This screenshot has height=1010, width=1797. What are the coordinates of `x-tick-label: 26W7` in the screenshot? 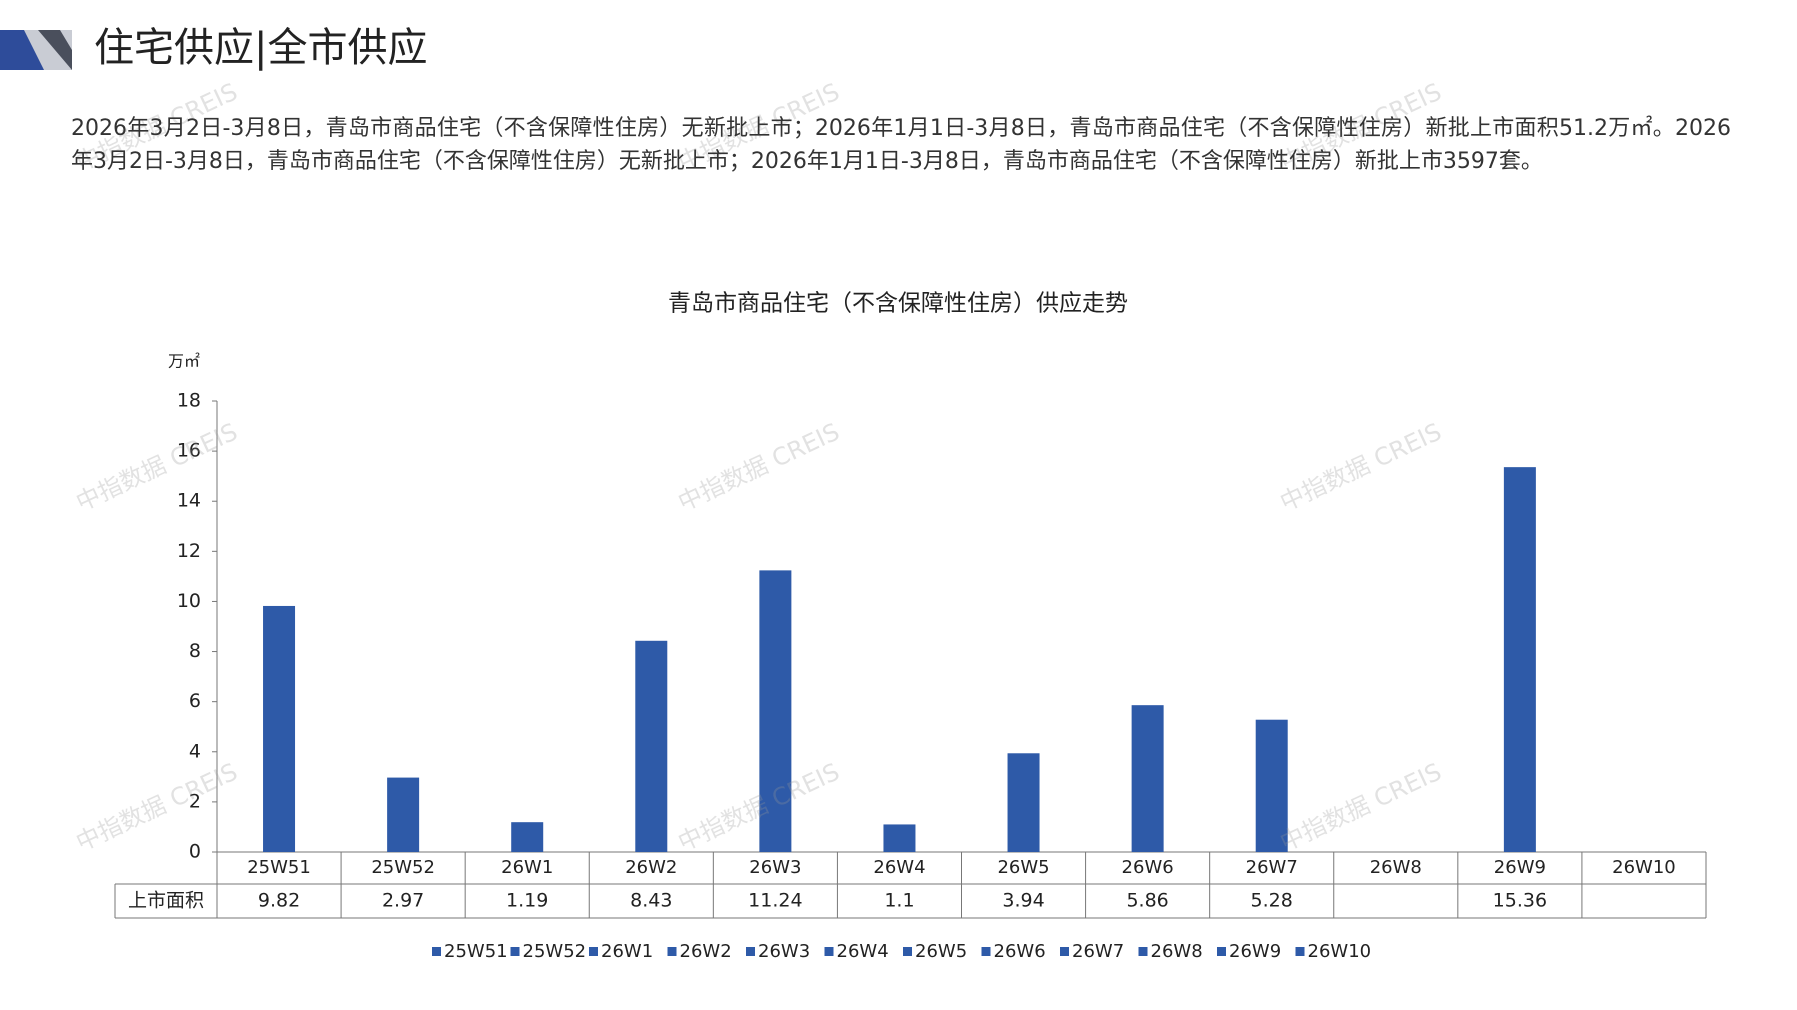 It's located at (1272, 867).